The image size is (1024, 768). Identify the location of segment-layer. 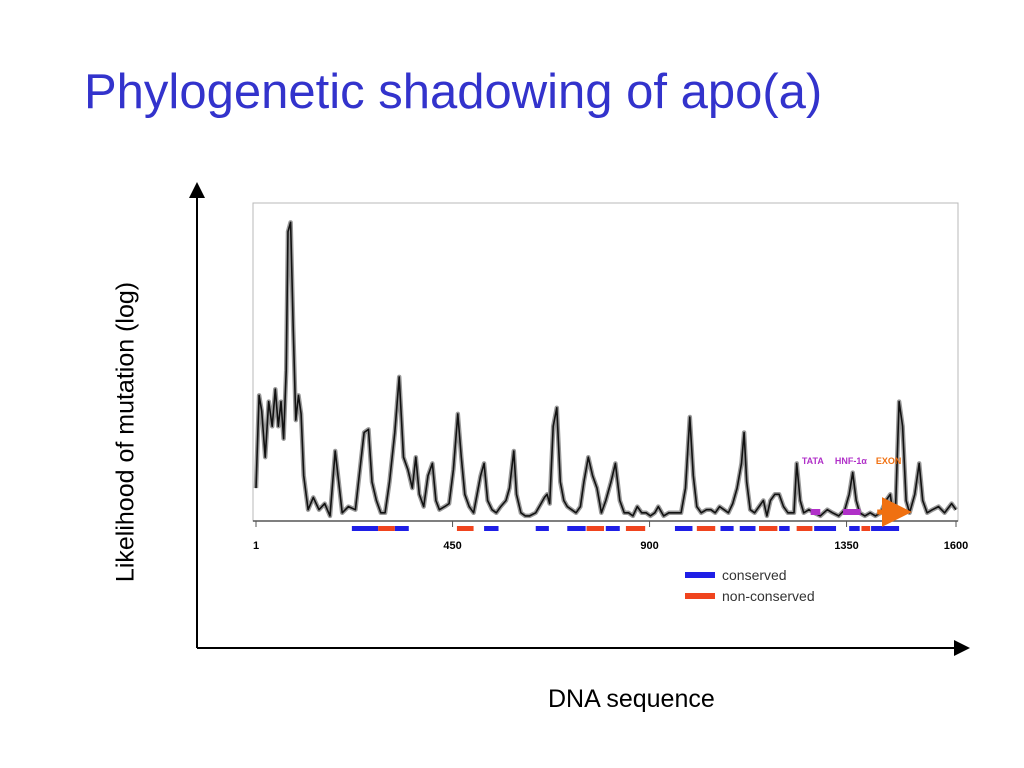
(625, 528).